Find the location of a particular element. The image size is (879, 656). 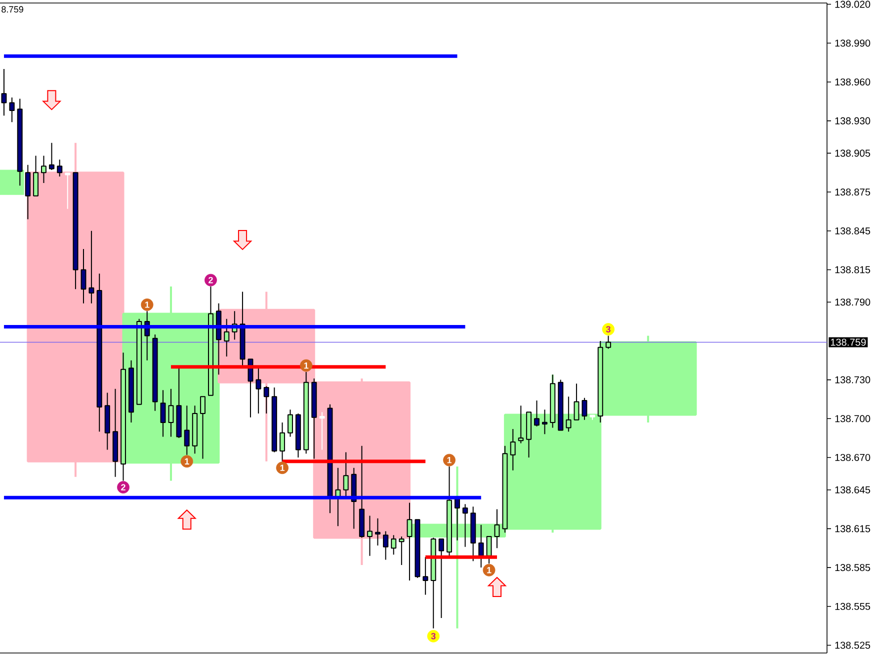

y-tick-label: 138.645 is located at coordinates (852, 490).